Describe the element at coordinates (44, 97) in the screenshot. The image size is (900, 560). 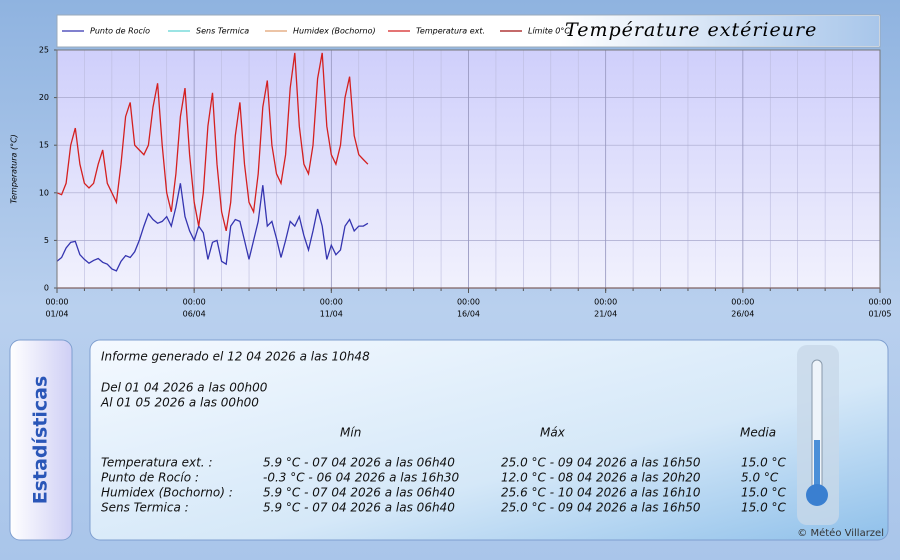
I see `y-tick-label: 20` at that location.